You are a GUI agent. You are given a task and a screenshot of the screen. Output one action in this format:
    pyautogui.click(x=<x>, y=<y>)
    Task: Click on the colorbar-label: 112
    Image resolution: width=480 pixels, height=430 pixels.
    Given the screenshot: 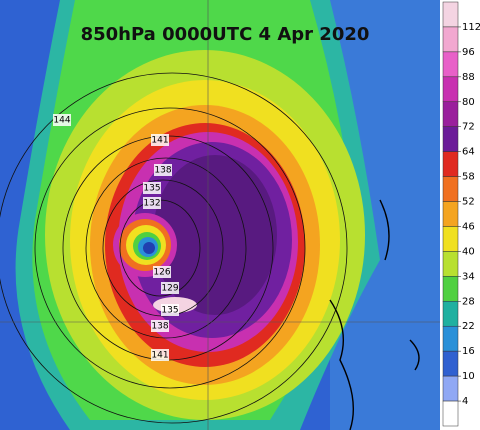 What is the action you would take?
    pyautogui.click(x=471, y=27)
    